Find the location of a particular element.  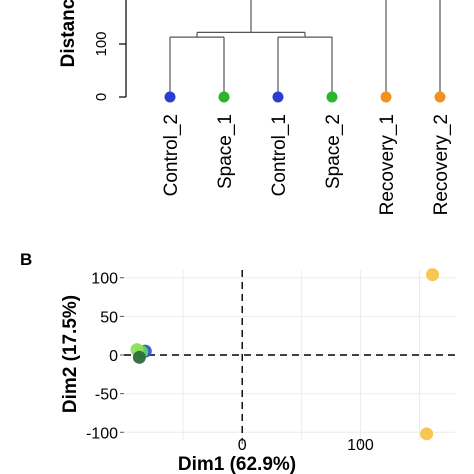

scatter-y-tick-label: 50 is located at coordinates (109, 317).